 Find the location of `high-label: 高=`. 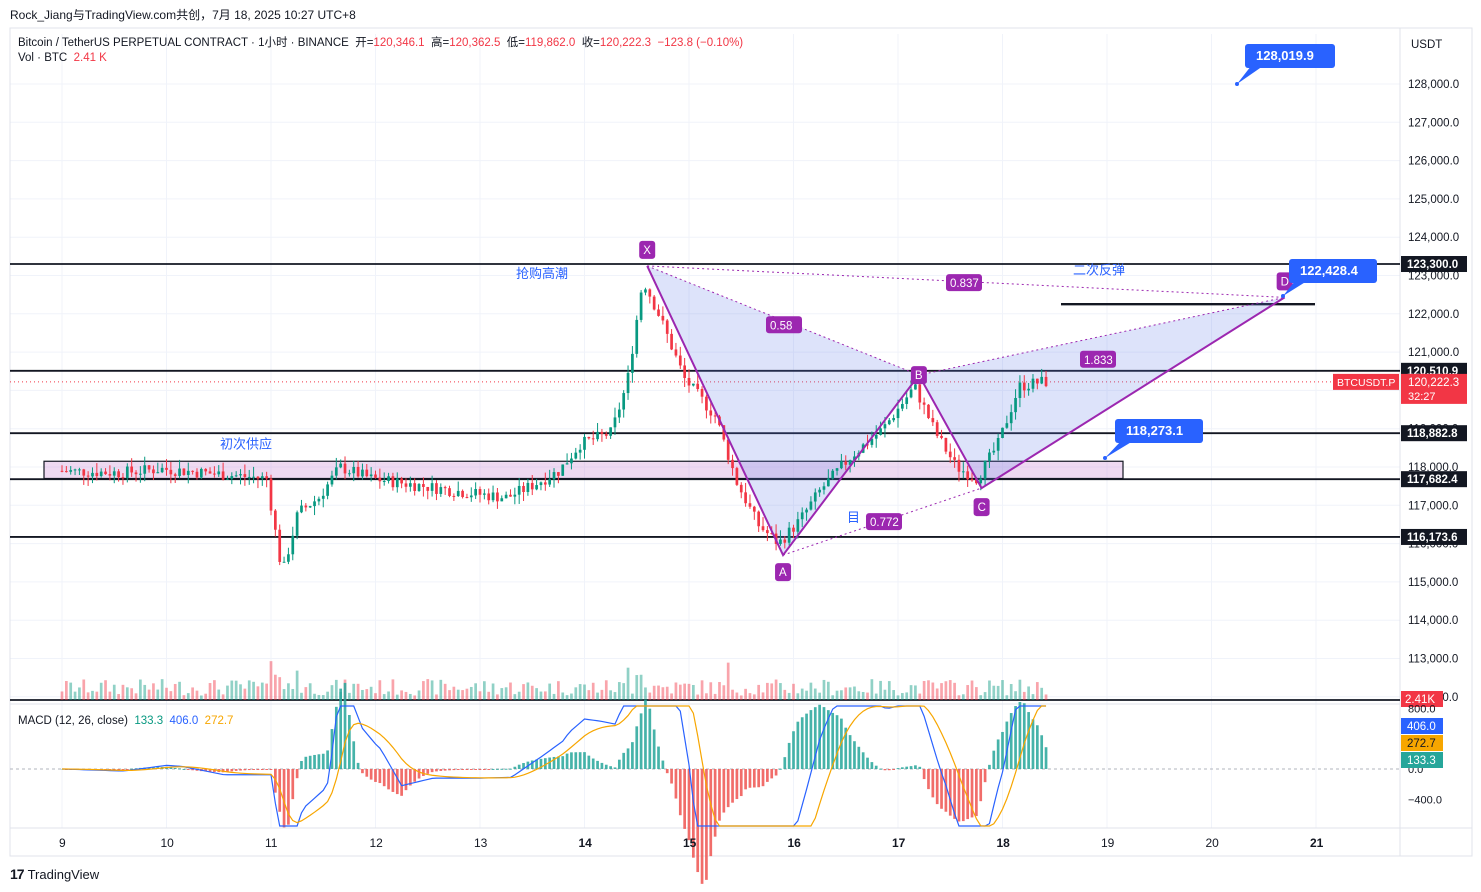

high-label: 高= is located at coordinates (440, 43).